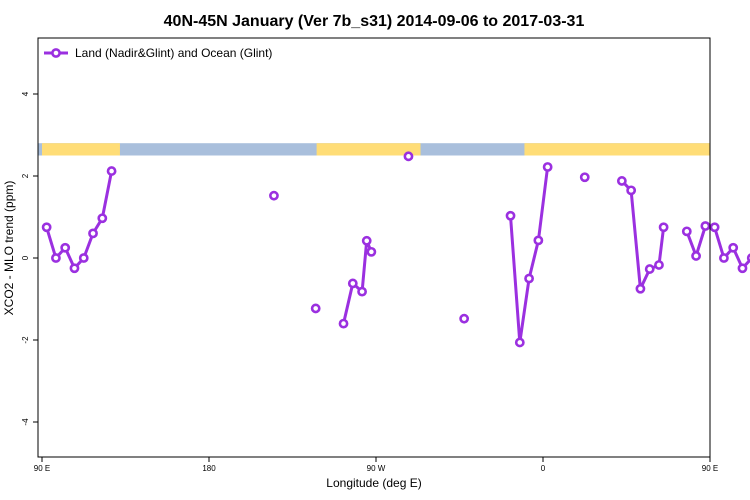  What do you see at coordinates (173, 53) in the screenshot?
I see `legend-entry: Land (Nadir&Glint) and Ocean (Glint)` at bounding box center [173, 53].